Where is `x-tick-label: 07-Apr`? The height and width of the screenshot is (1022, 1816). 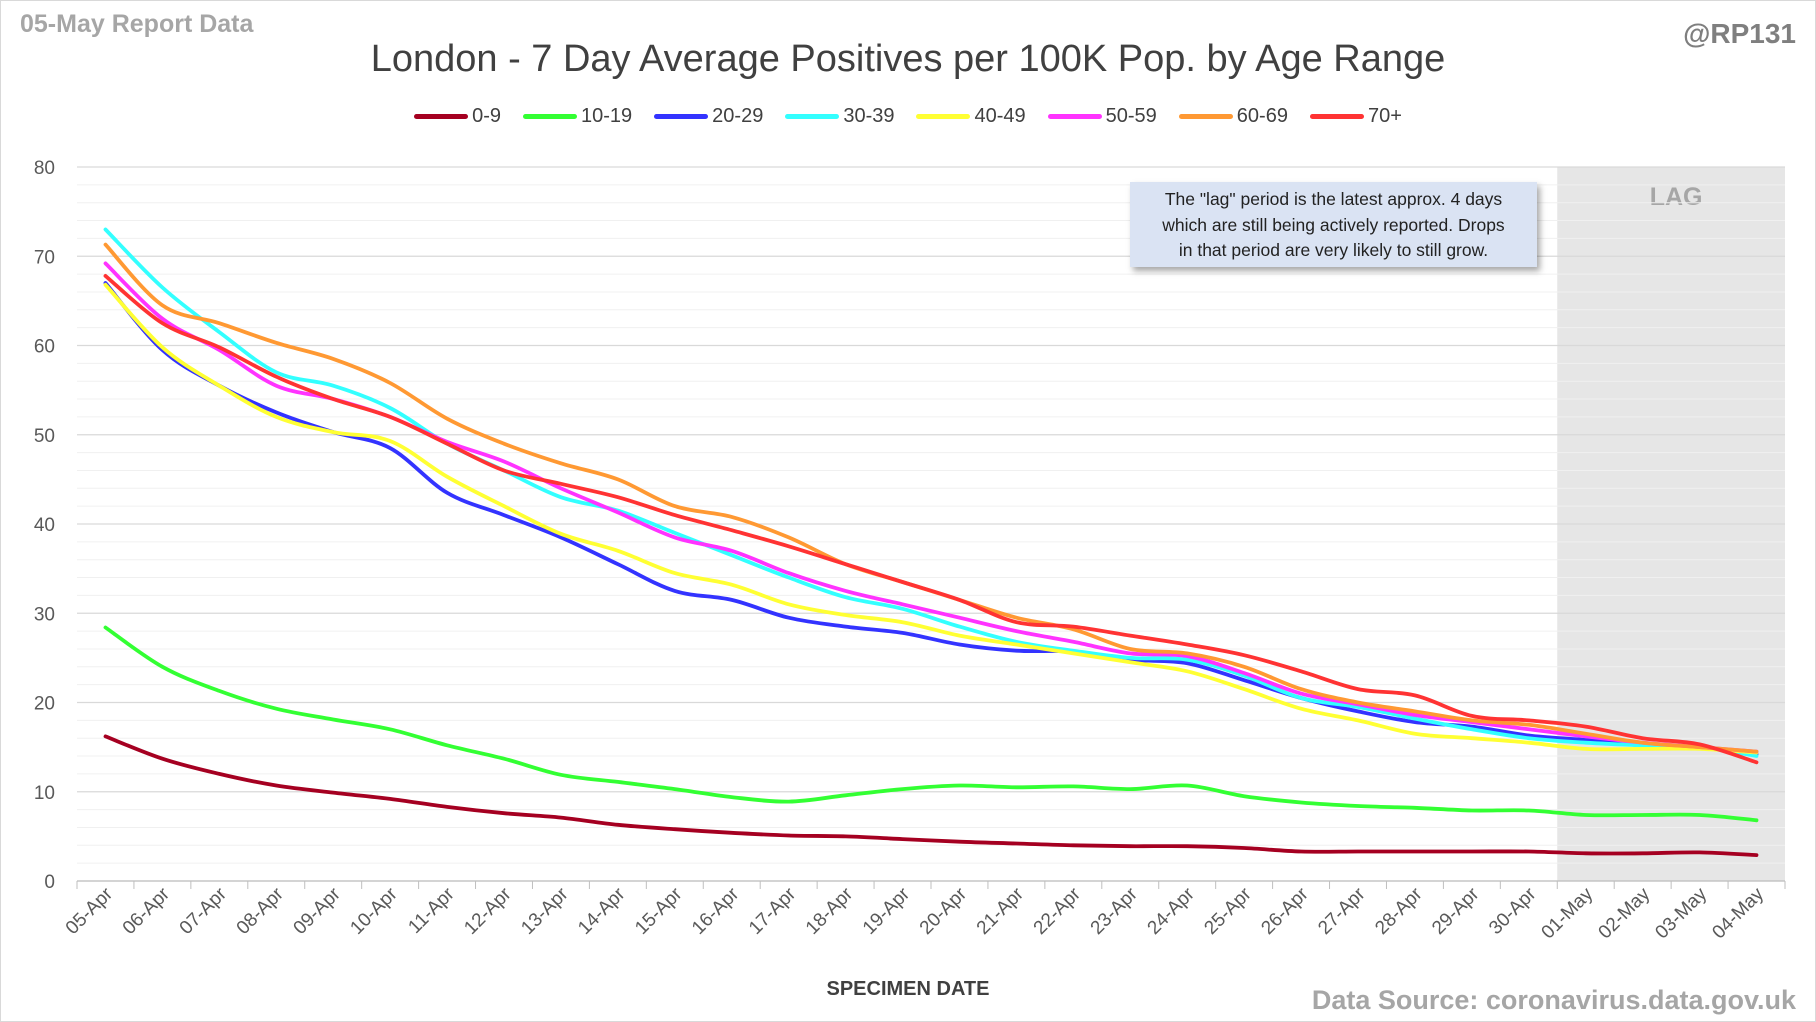 x-tick-label: 07-Apr is located at coordinates (204, 911).